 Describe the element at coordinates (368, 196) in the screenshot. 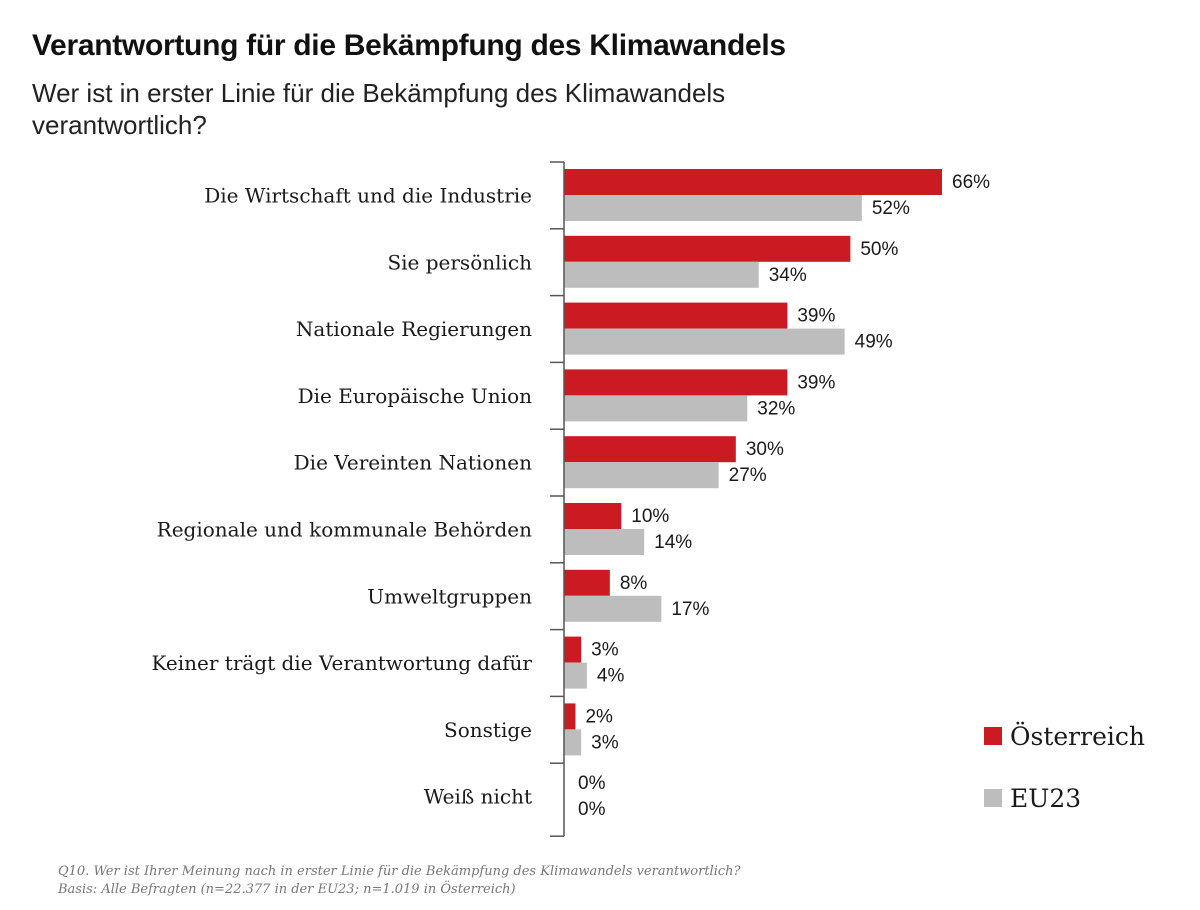

I see `category-label: Die Wirtschaft und die Industrie` at that location.